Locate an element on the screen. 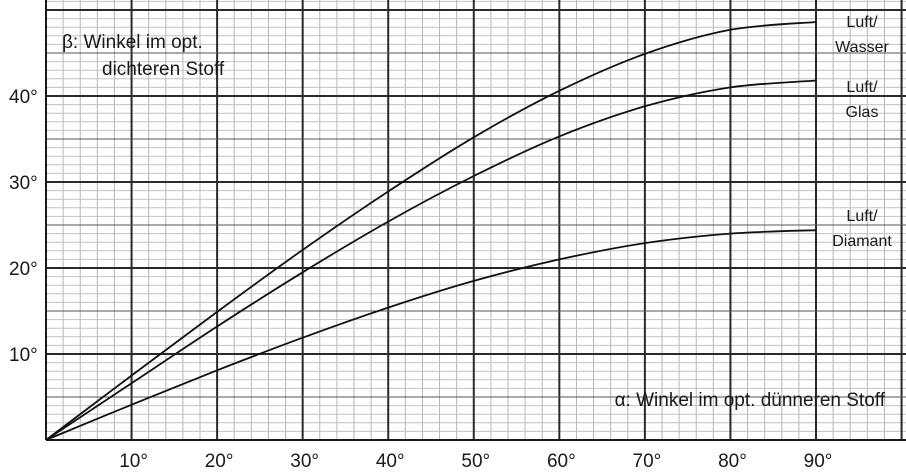 This screenshot has height=474, width=906. x-tick-label: 80° is located at coordinates (732, 461).